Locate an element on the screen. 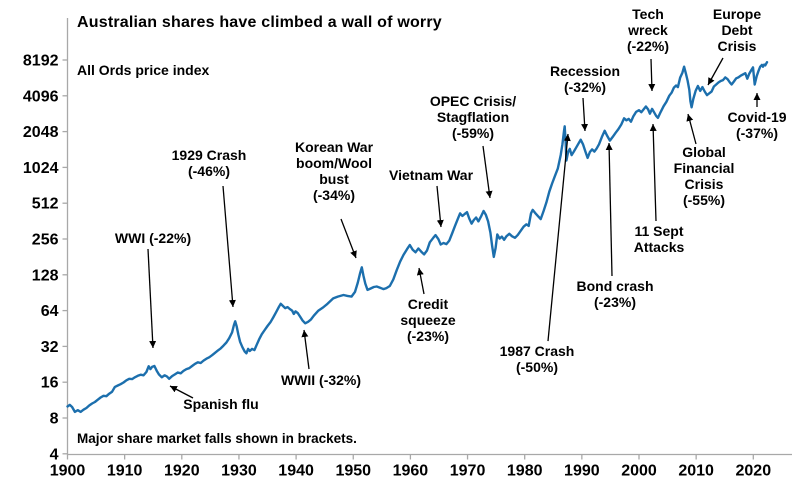  annotation-crash-1929: 1929 Crash (-46%) is located at coordinates (209, 227).